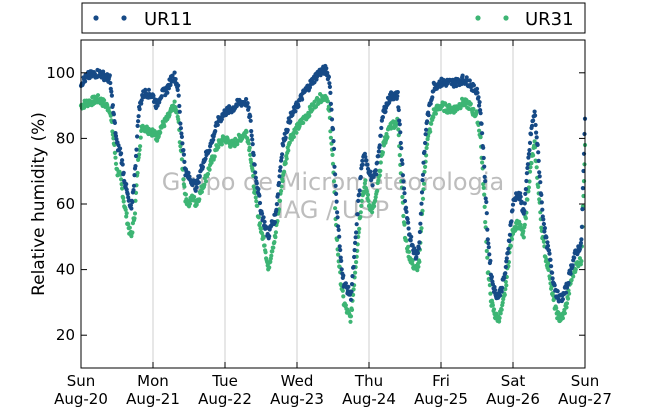  I want to click on legend: UR11 UR31, so click(333, 19).